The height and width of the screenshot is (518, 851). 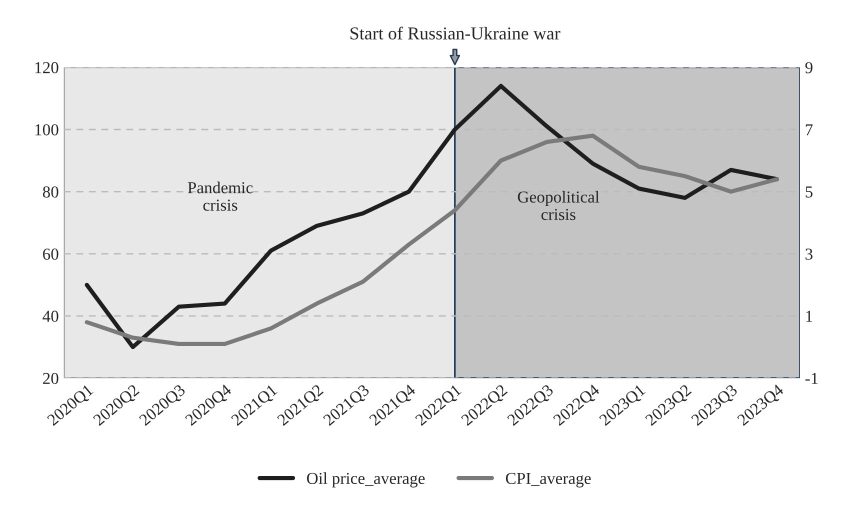 I want to click on y-tick-label: 80, so click(x=50, y=192).